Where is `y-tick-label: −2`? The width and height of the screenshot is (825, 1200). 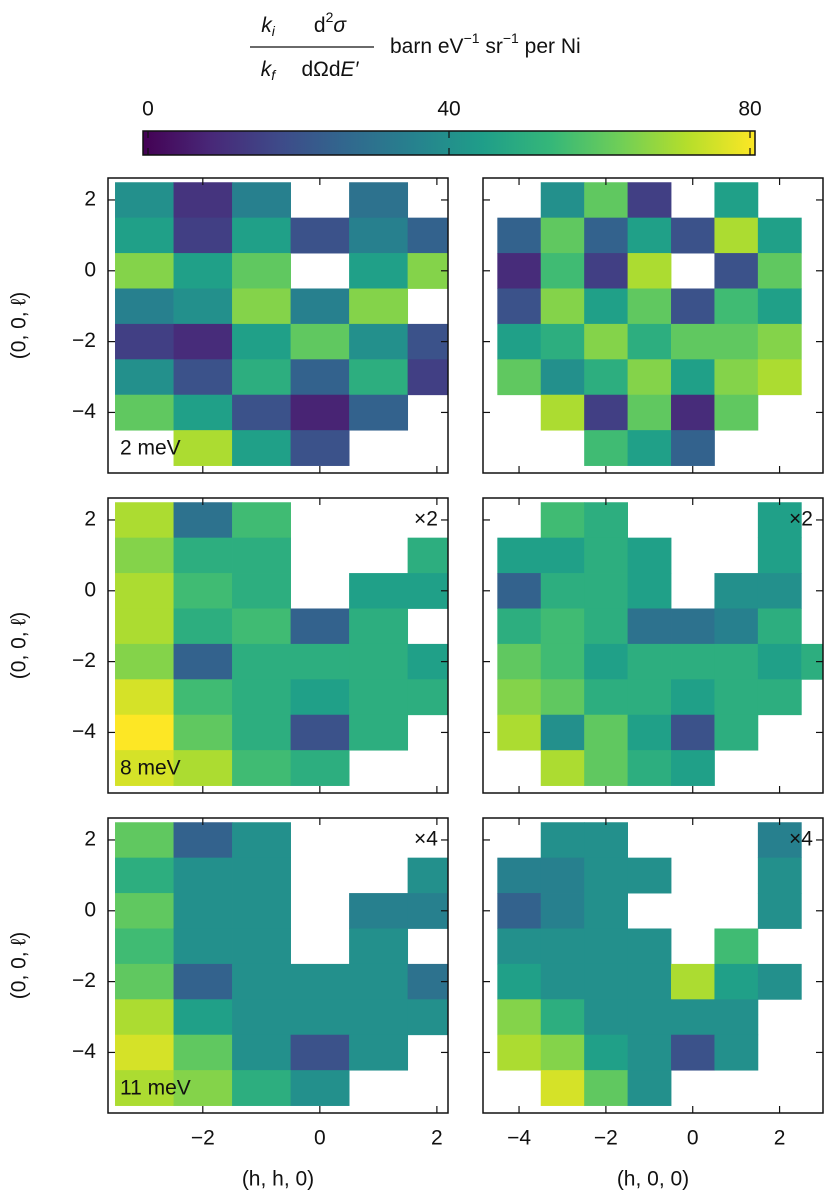 y-tick-label: −2 is located at coordinates (84, 340).